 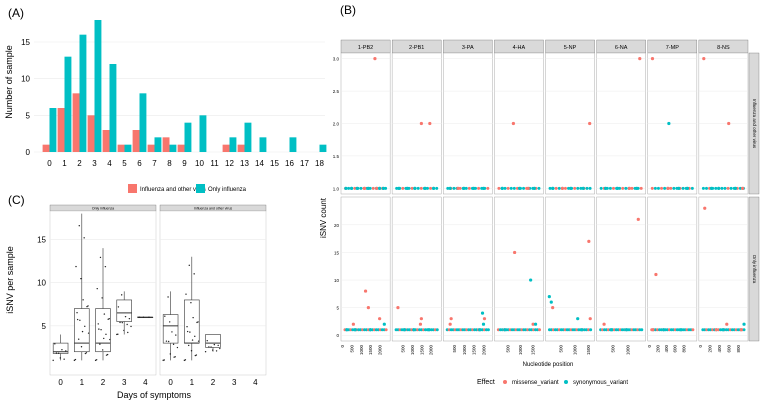 I want to click on chart-c-xtick: 0, so click(x=170, y=382).